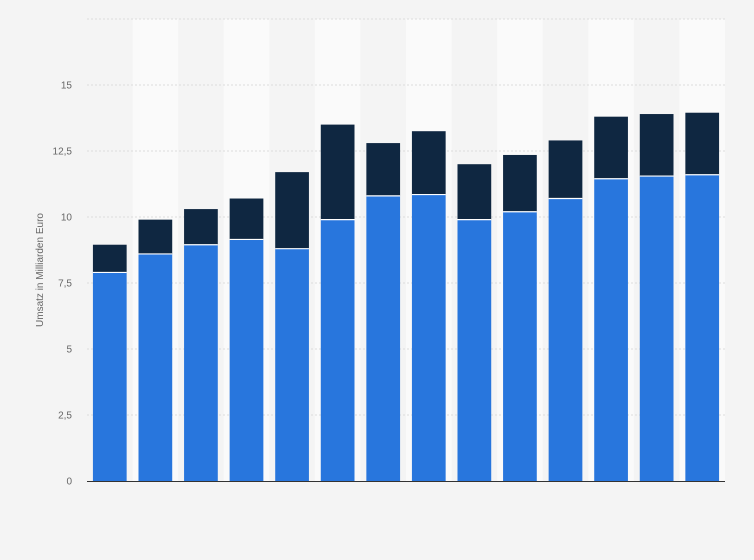 This screenshot has height=560, width=754. What do you see at coordinates (63, 152) in the screenshot?
I see `y-tick-label: 12,5` at bounding box center [63, 152].